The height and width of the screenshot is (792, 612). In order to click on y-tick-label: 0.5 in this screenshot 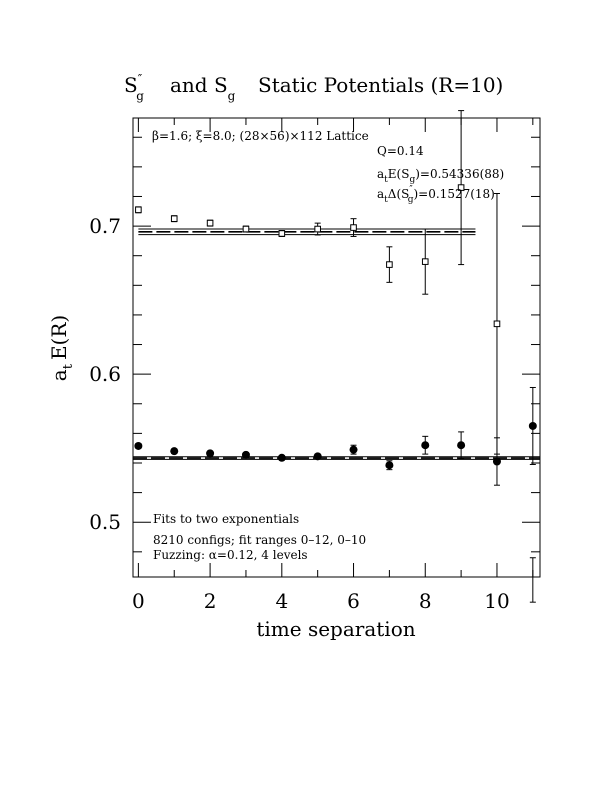, I will do `click(105, 522)`.